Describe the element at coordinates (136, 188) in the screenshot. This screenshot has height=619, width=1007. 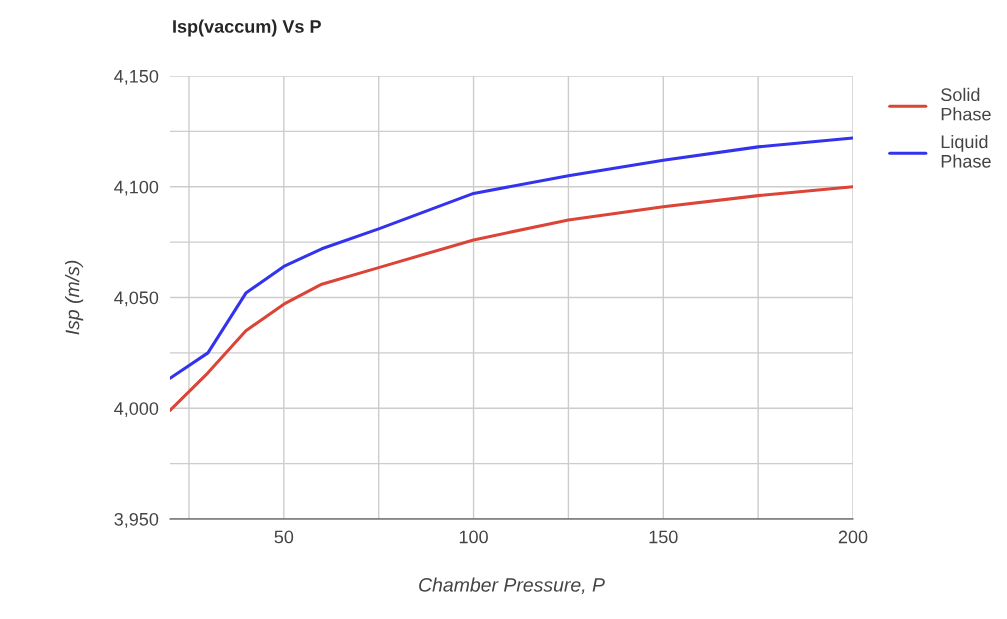
I see `y-tick-label: 4,100` at that location.